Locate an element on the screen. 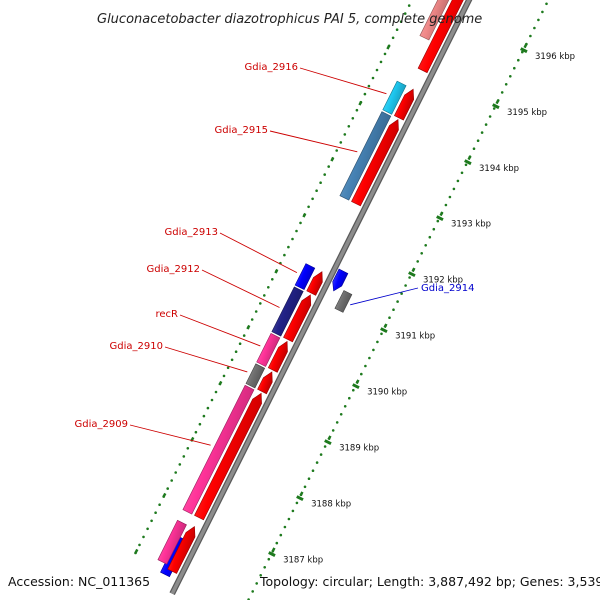 The image size is (600, 600). gene-label-gdia-2914: Gdia_2914 is located at coordinates (447, 288).